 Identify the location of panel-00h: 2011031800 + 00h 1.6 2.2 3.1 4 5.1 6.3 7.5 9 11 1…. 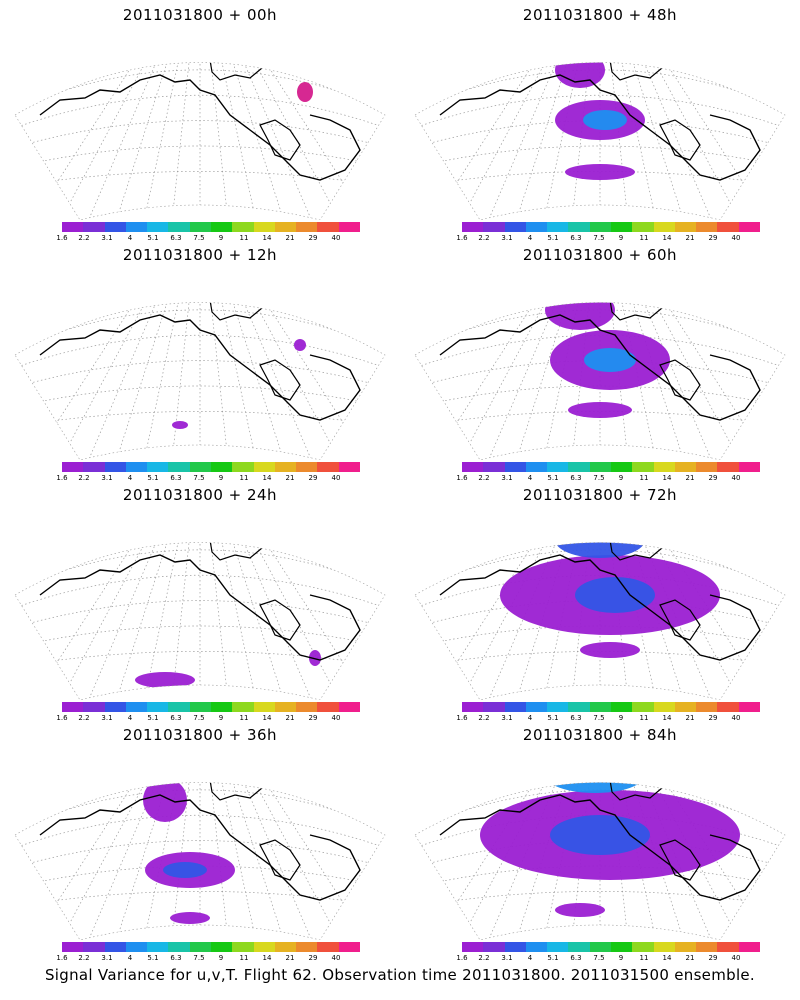
(200, 121).